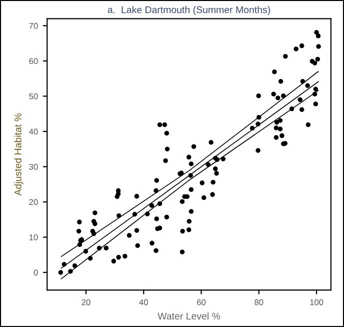 The image size is (344, 327). I want to click on x-tick-label: 40, so click(143, 302).